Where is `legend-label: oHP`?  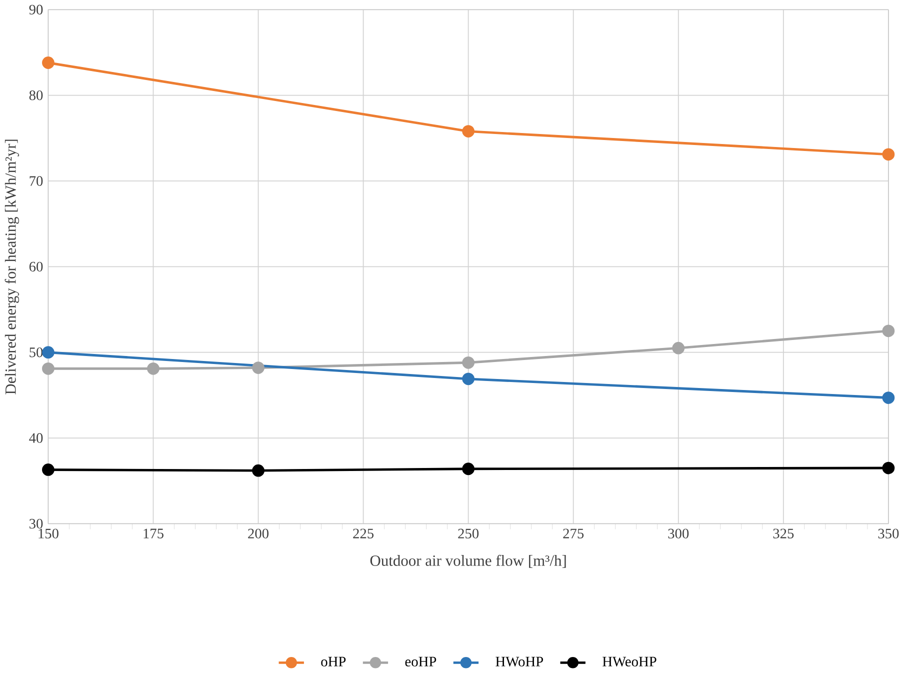
legend-label: oHP is located at coordinates (333, 661).